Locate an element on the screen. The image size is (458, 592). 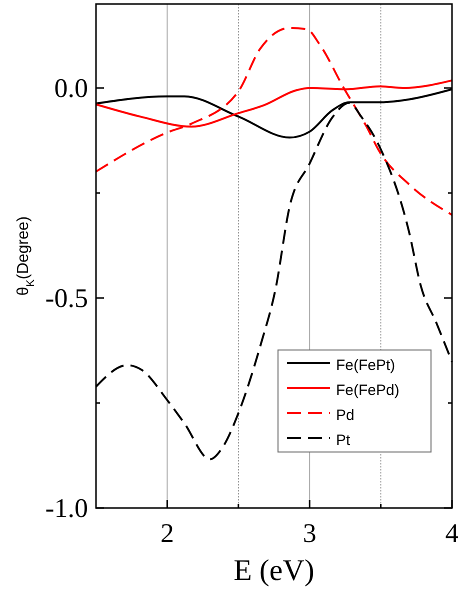
legend-label: Pd is located at coordinates (345, 415).